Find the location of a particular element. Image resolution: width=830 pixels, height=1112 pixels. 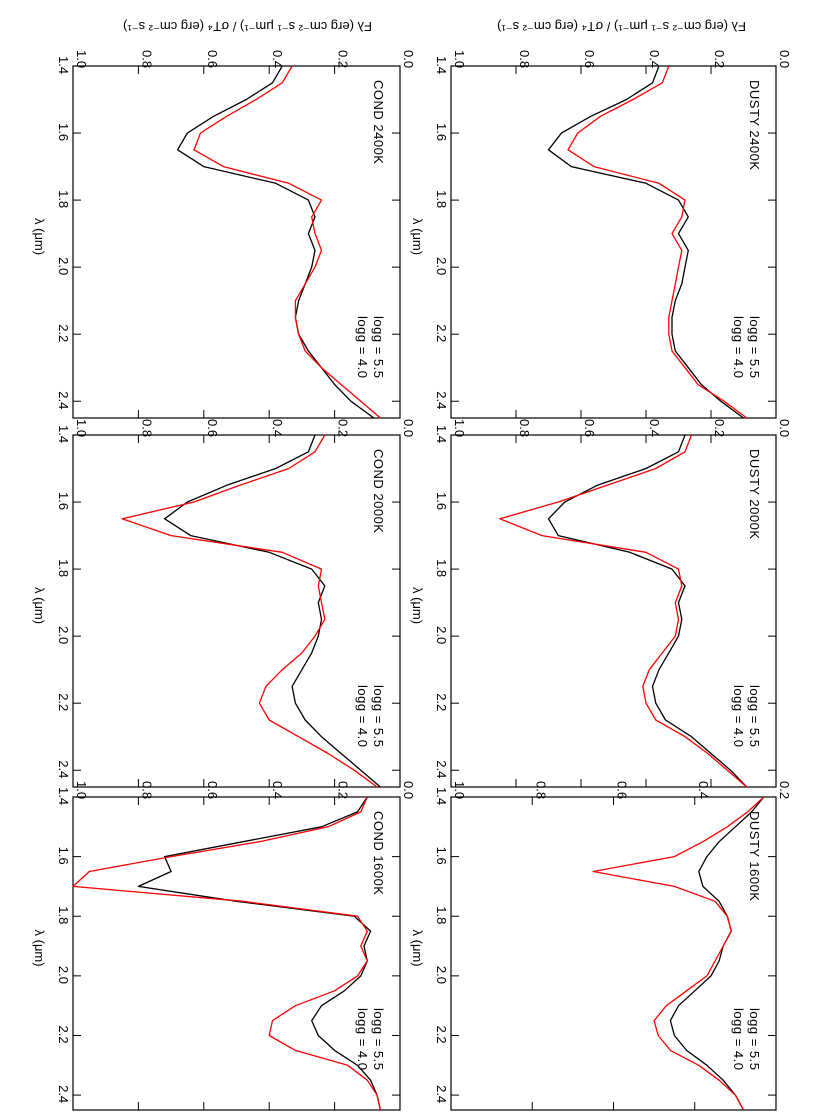

panel-title: COND 1600K is located at coordinates (378, 853).